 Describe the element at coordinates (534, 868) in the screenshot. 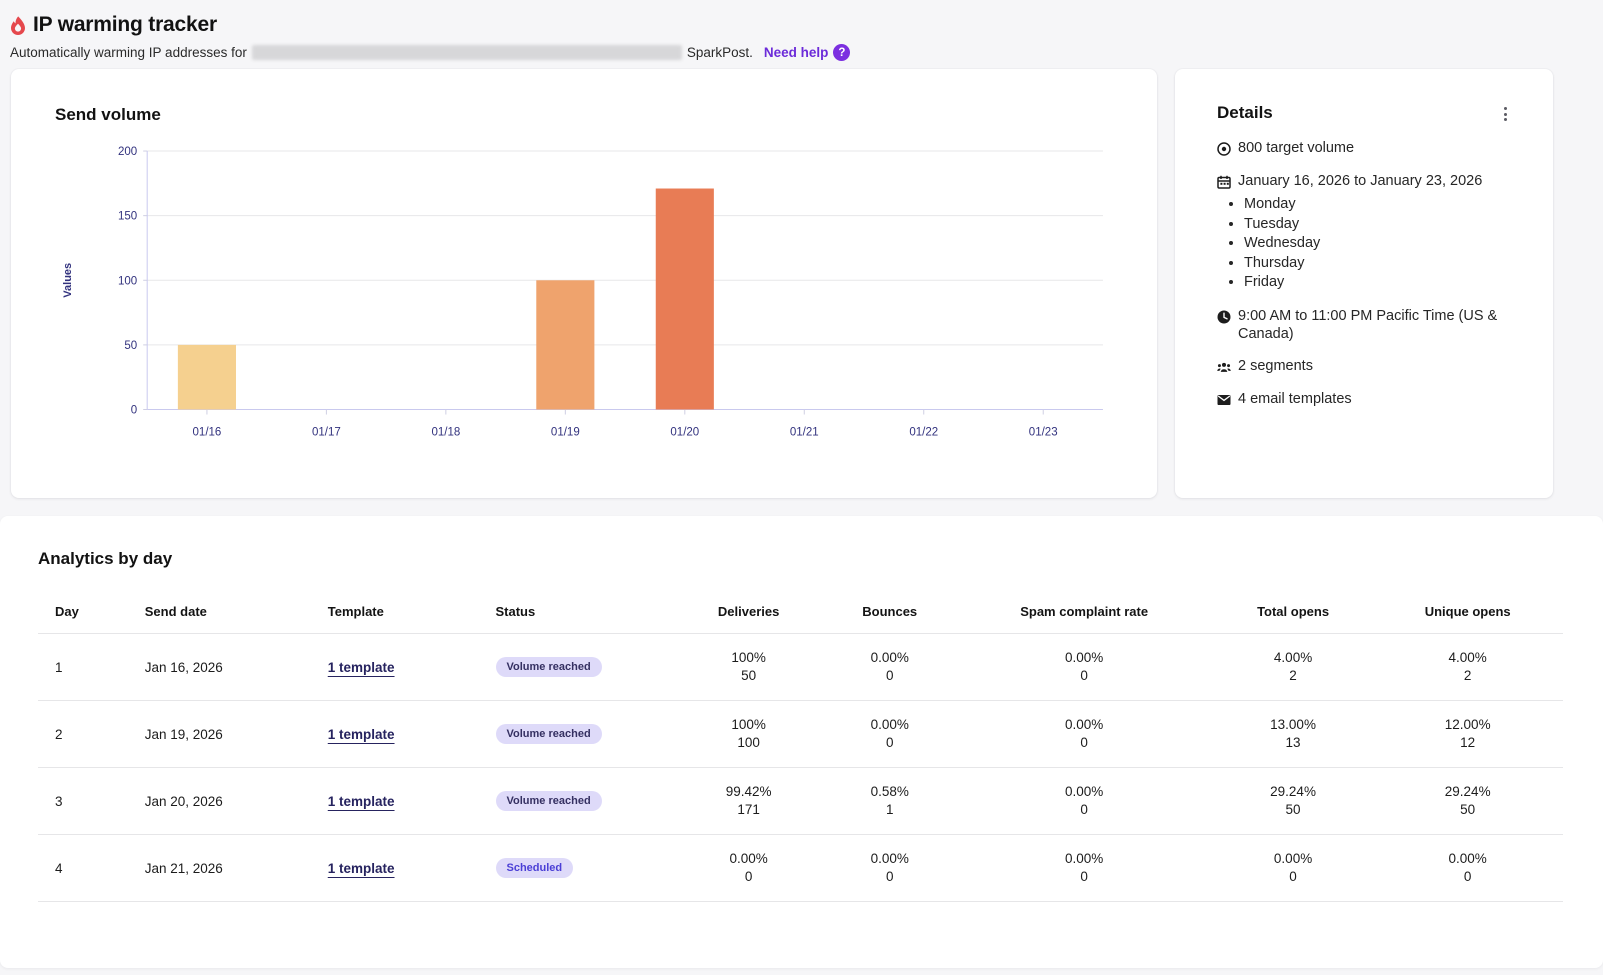

I see `status-badge: Scheduled` at that location.